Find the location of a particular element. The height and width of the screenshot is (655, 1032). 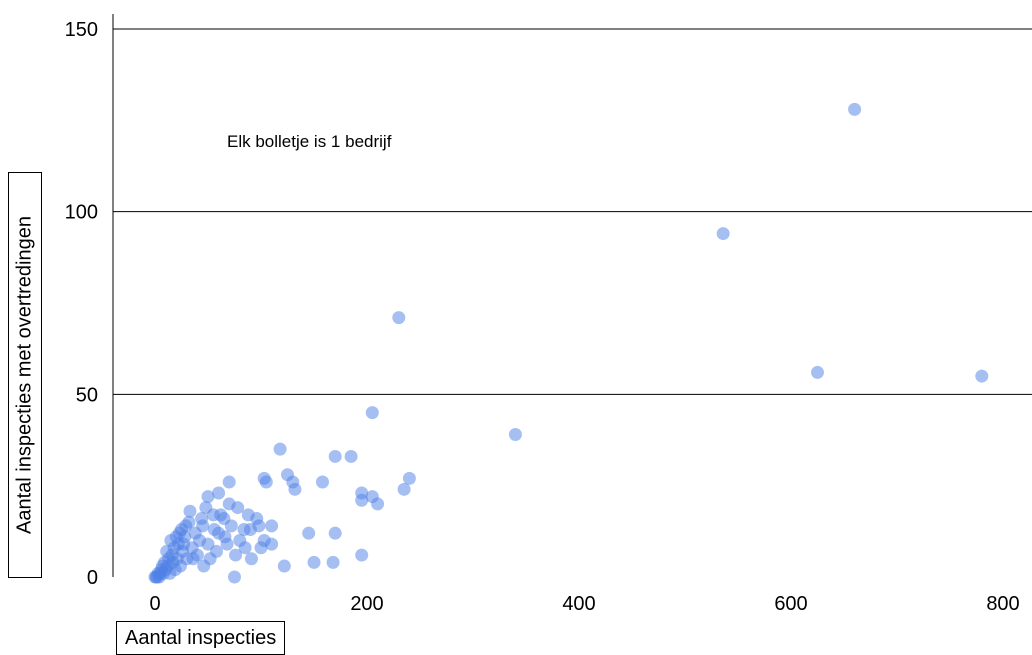

y-tick-label: 50 is located at coordinates (87, 395).